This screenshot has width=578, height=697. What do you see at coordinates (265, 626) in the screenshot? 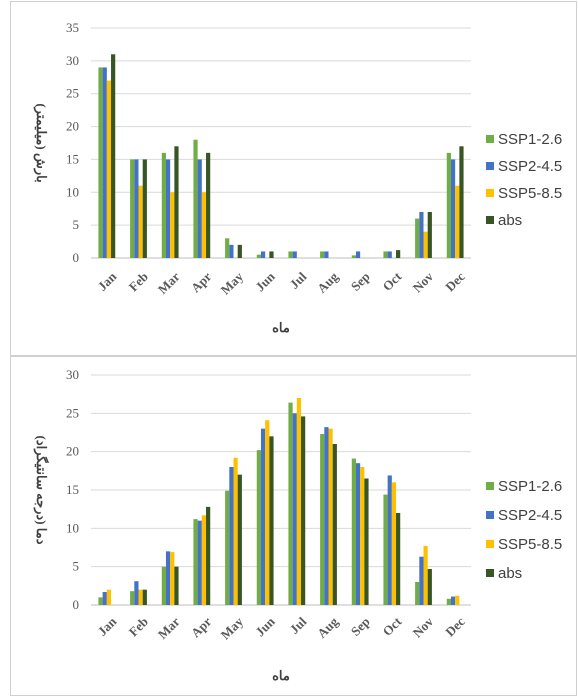
I see `x-tick-label: Jun` at bounding box center [265, 626].